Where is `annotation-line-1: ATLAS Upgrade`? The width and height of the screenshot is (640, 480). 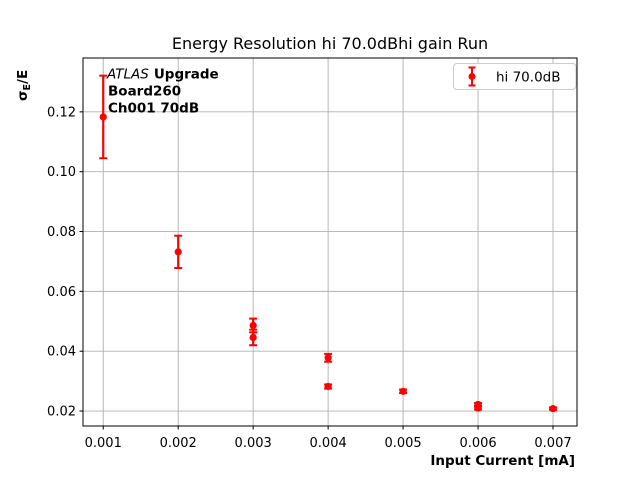 annotation-line-1: ATLAS Upgrade is located at coordinates (162, 75).